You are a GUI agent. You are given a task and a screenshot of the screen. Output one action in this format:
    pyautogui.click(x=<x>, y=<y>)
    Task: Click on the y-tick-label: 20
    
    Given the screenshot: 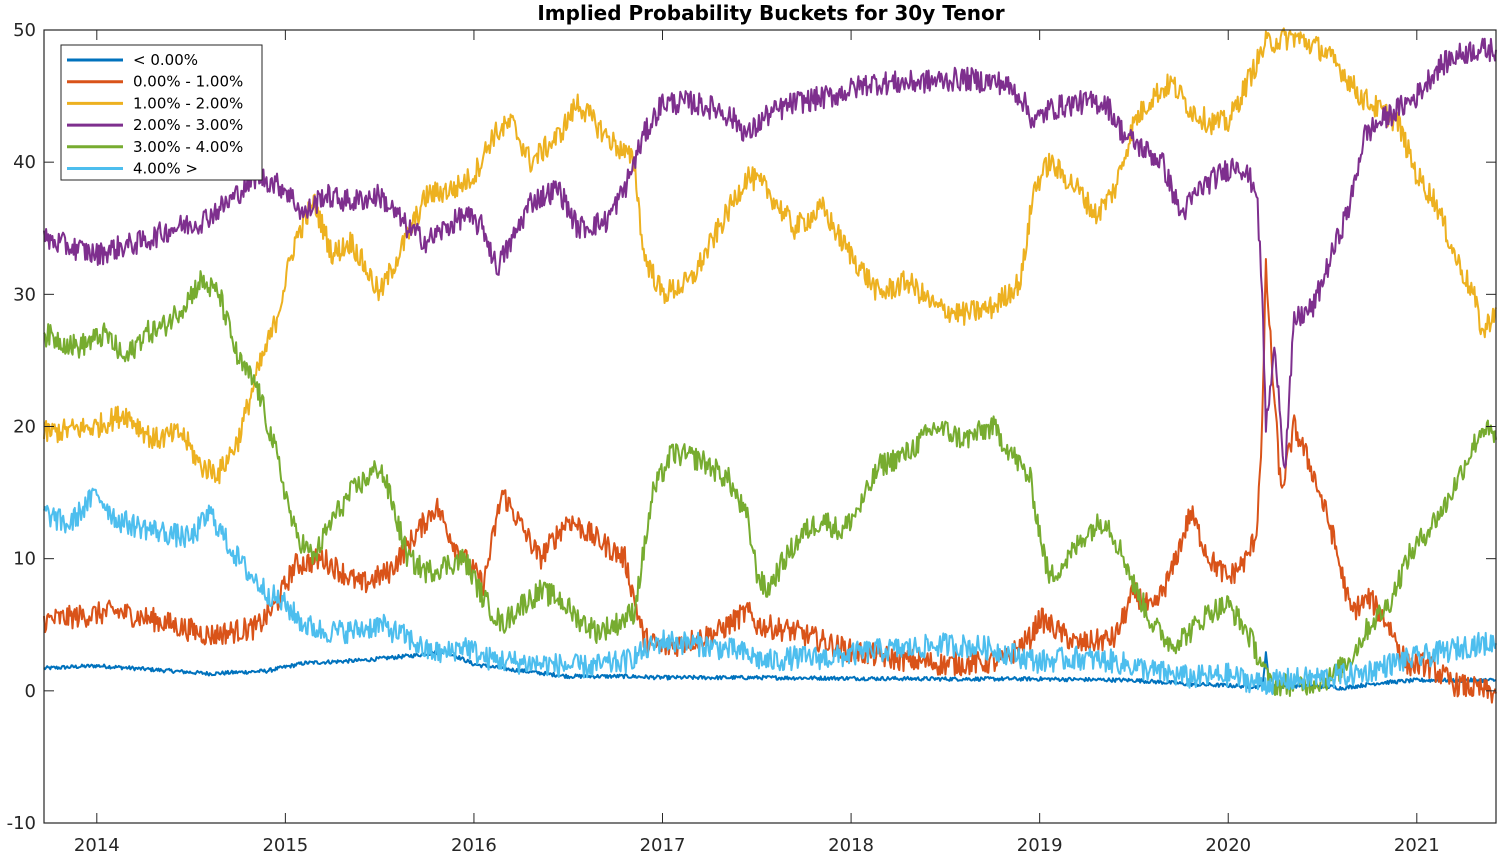 What is the action you would take?
    pyautogui.click(x=24, y=427)
    